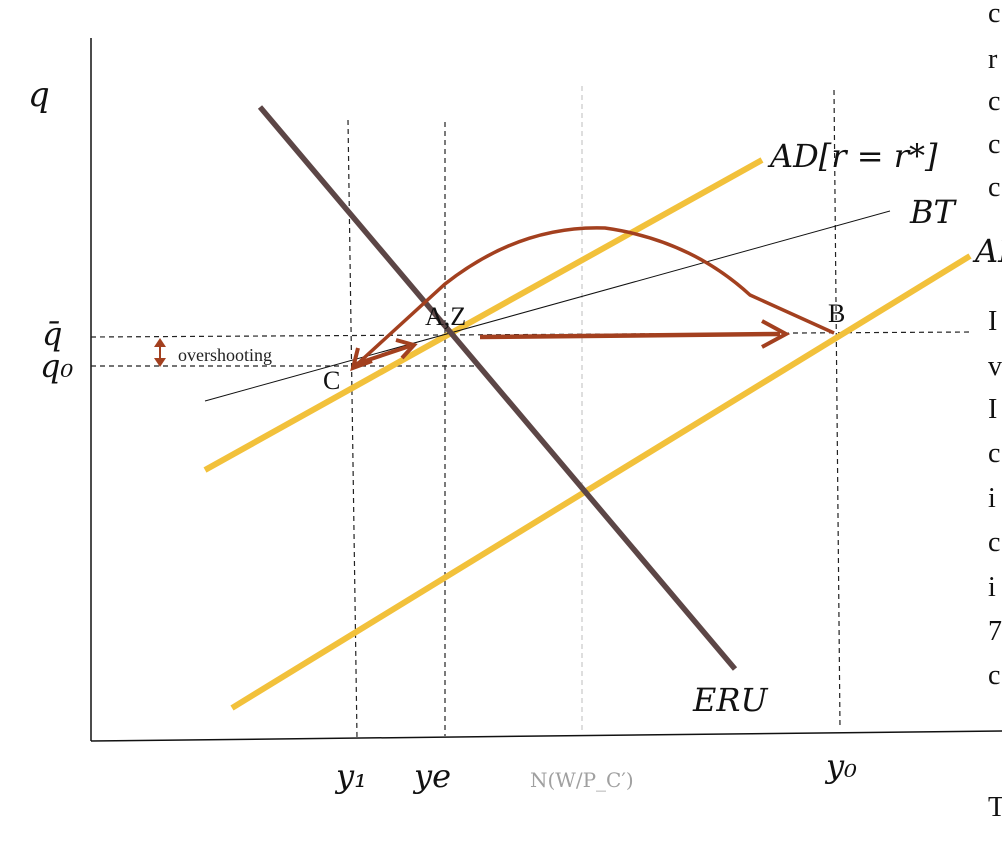  What do you see at coordinates (160, 362) in the screenshot?
I see `overshooting-down-tip` at bounding box center [160, 362].